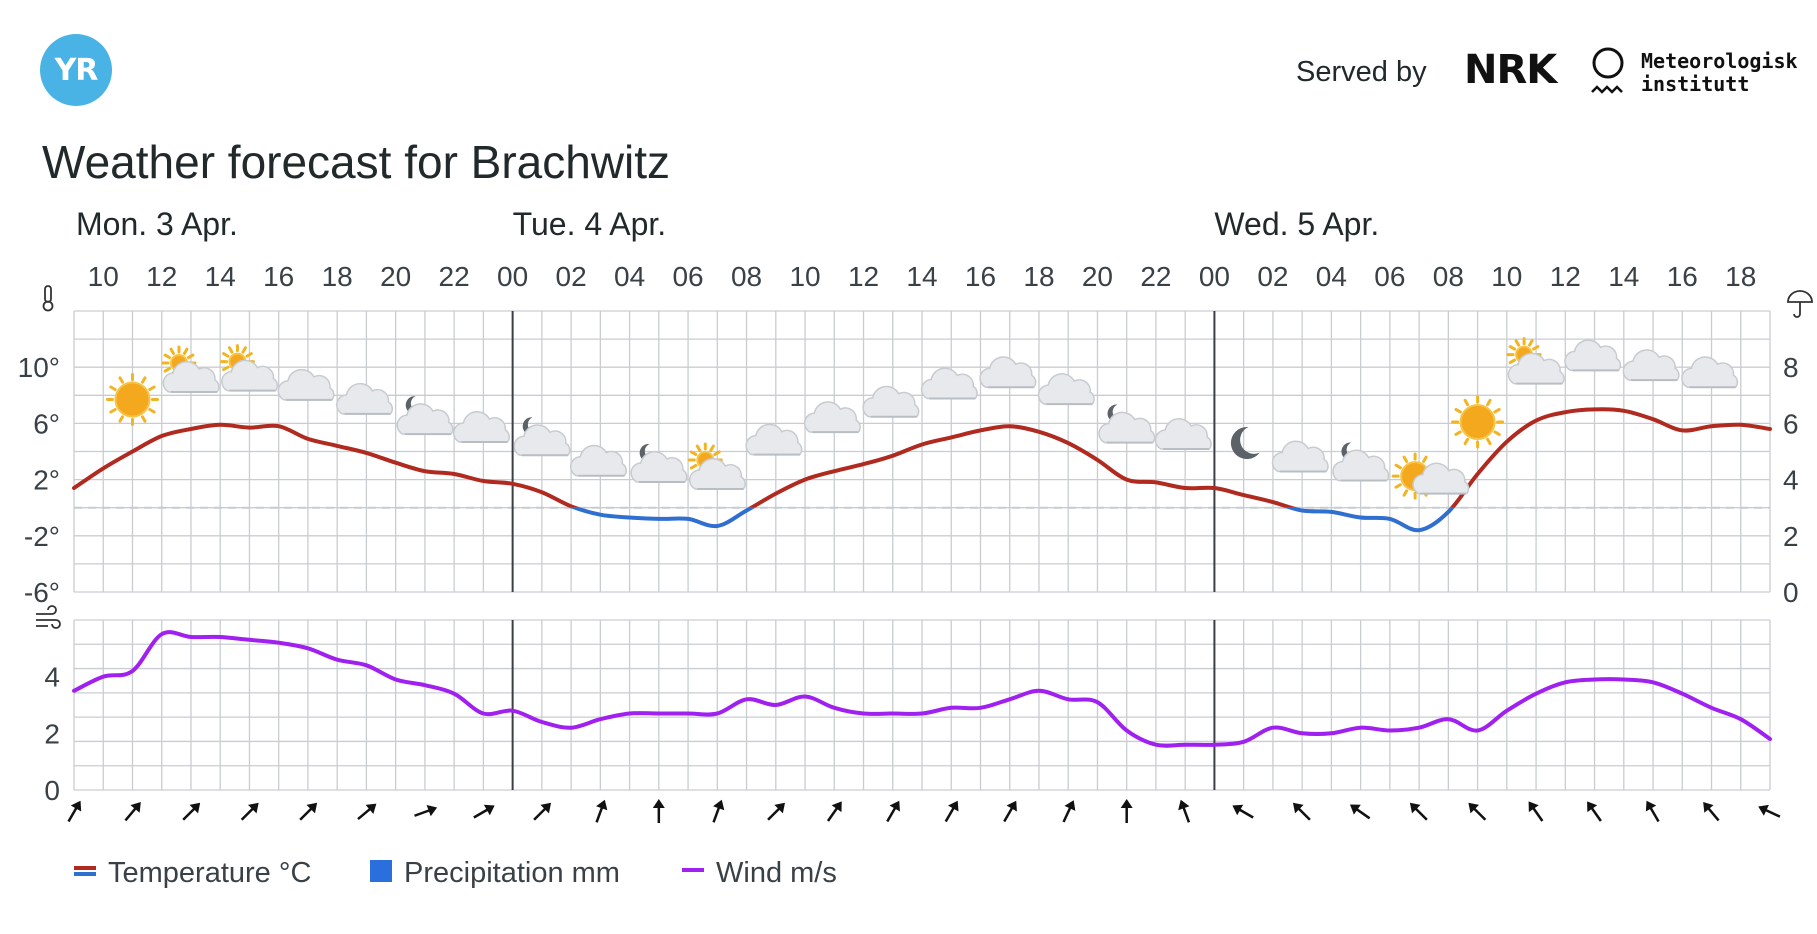 The image size is (1817, 934). What do you see at coordinates (46, 480) in the screenshot?
I see `temperature-y-tick: 2°` at bounding box center [46, 480].